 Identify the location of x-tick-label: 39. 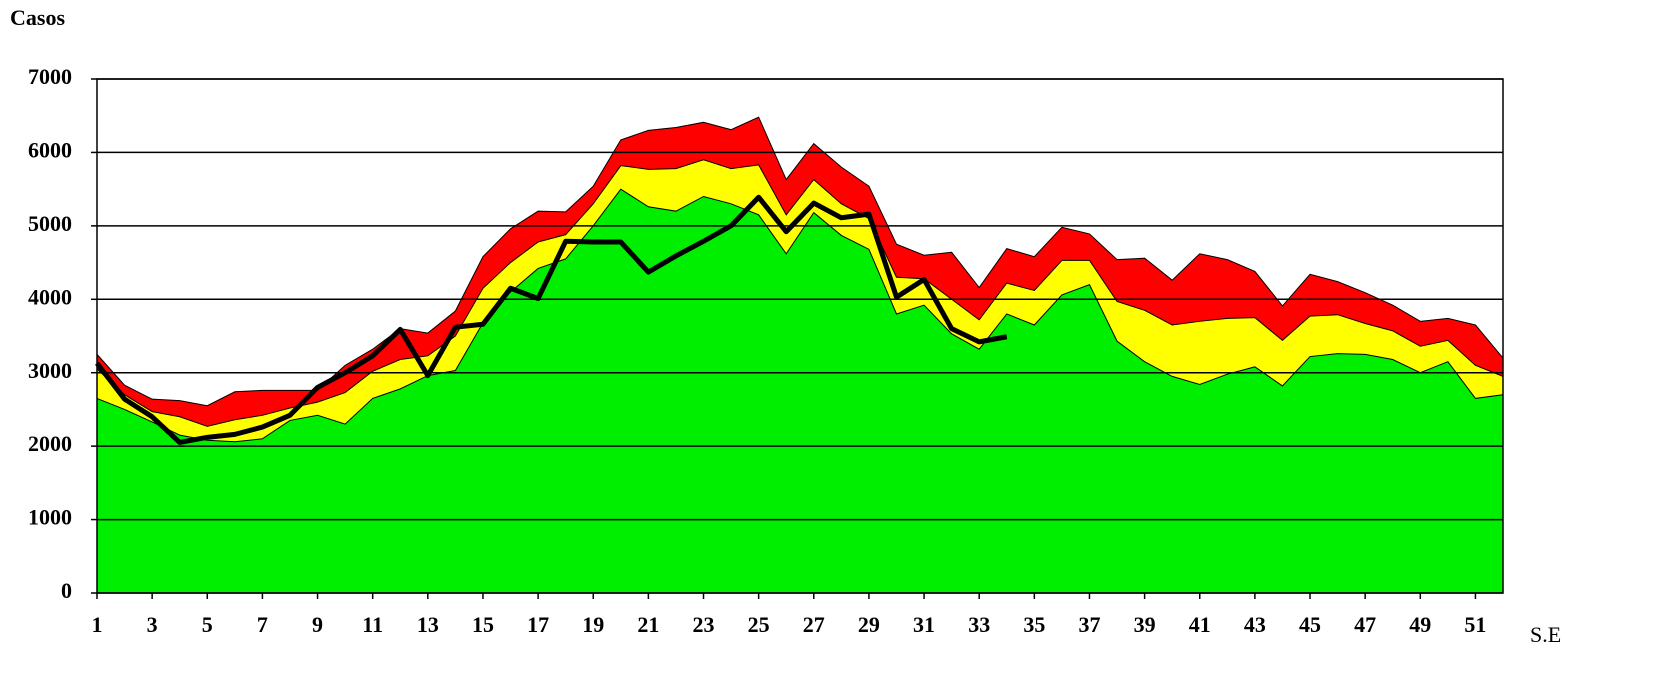
(1145, 624).